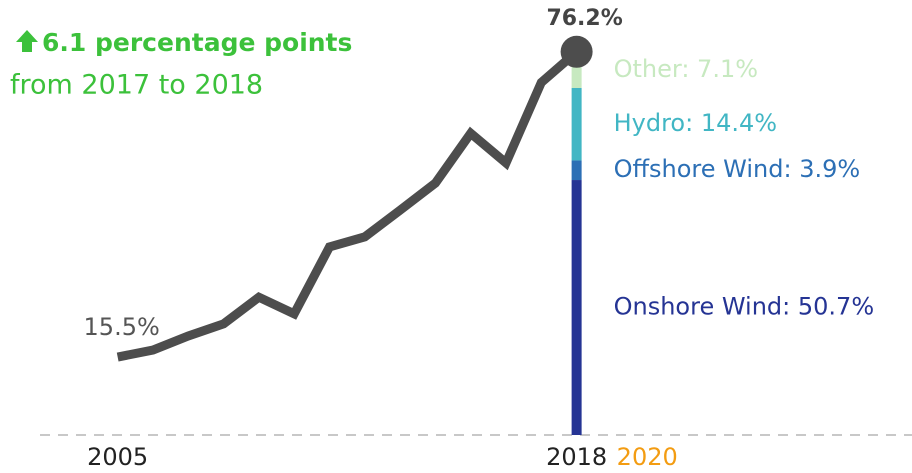  Describe the element at coordinates (576, 457) in the screenshot. I see `x-tick-label: 2018` at that location.